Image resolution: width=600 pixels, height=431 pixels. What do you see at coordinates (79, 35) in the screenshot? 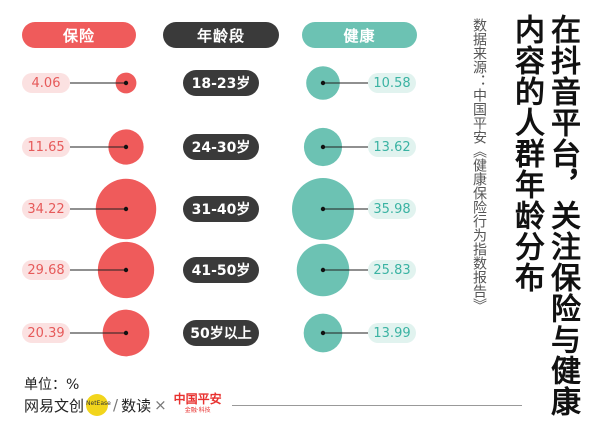
I see `insurance-header: 保险` at bounding box center [79, 35].